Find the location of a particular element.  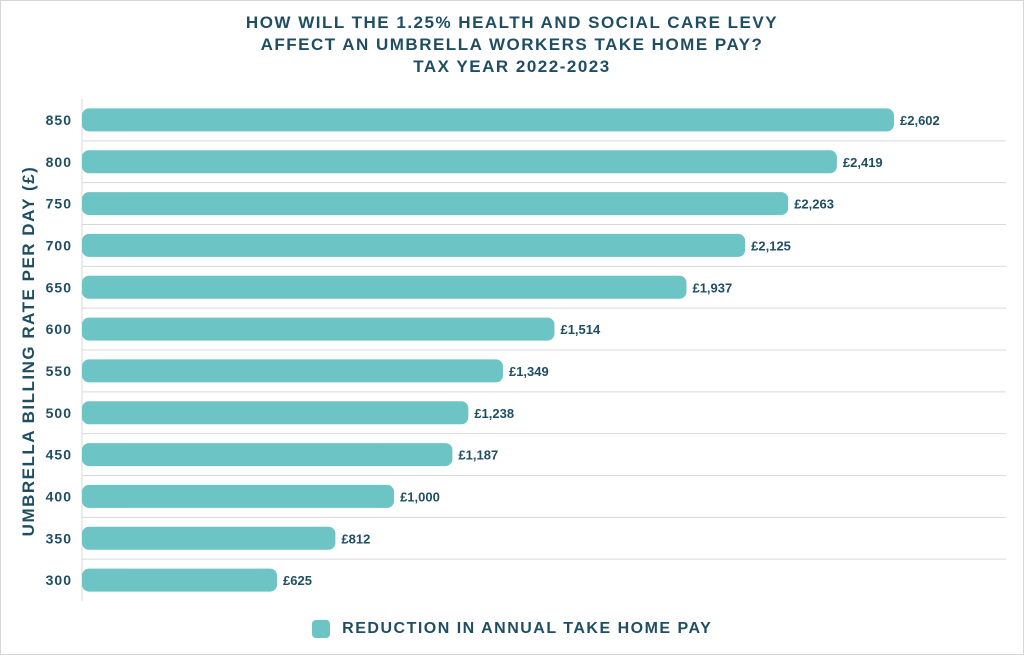

y-tick-label-650: 650 is located at coordinates (59, 287).